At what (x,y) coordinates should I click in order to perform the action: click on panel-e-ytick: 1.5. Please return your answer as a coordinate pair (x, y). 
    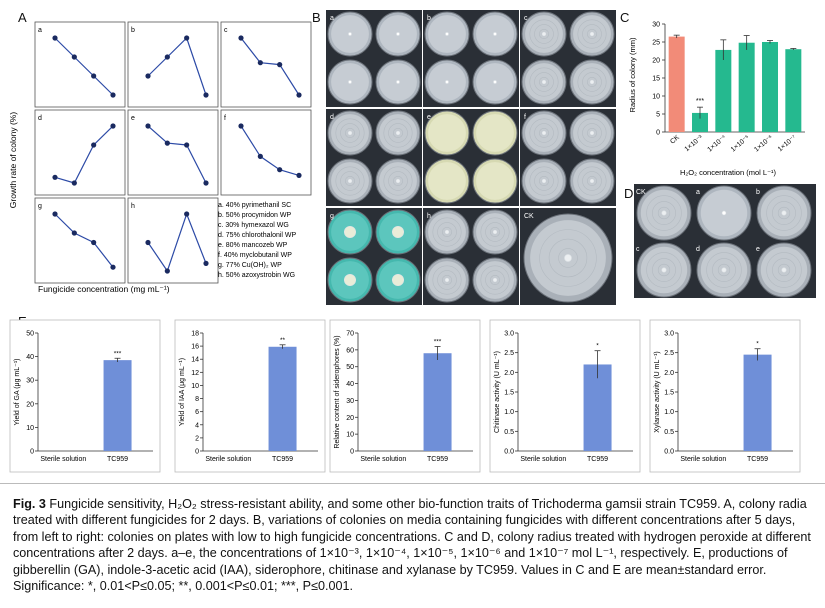
    Looking at the image, I should click on (669, 393).